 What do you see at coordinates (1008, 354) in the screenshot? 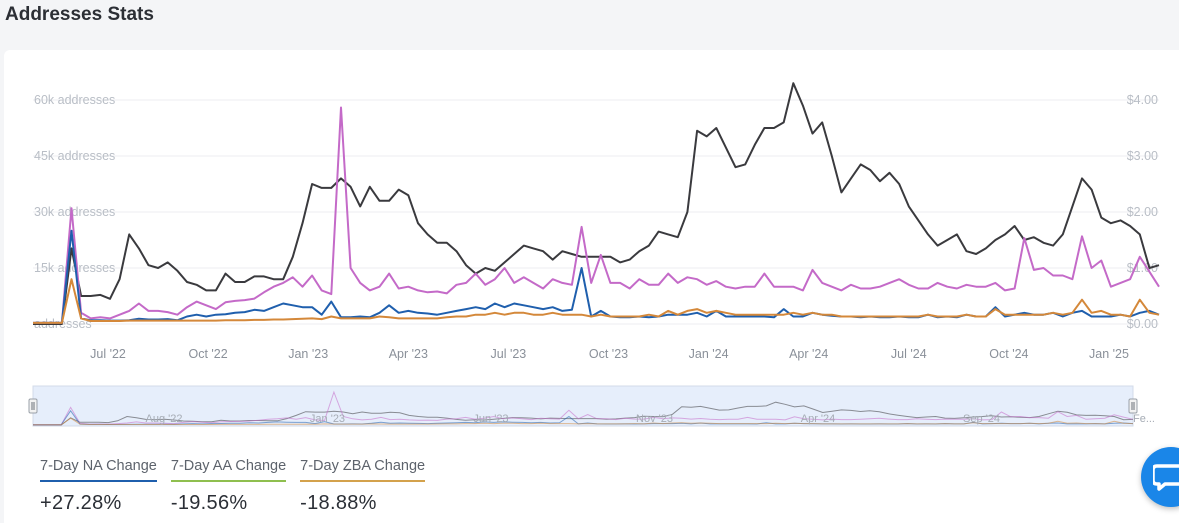
I see `x-axis-tick-label: Oct '24` at bounding box center [1008, 354].